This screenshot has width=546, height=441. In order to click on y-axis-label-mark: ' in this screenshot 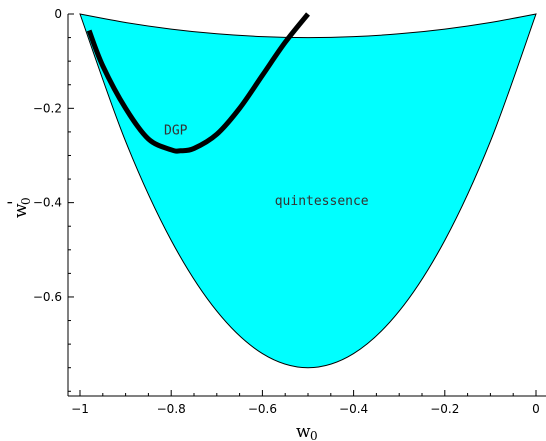, I will do `click(15, 202)`.